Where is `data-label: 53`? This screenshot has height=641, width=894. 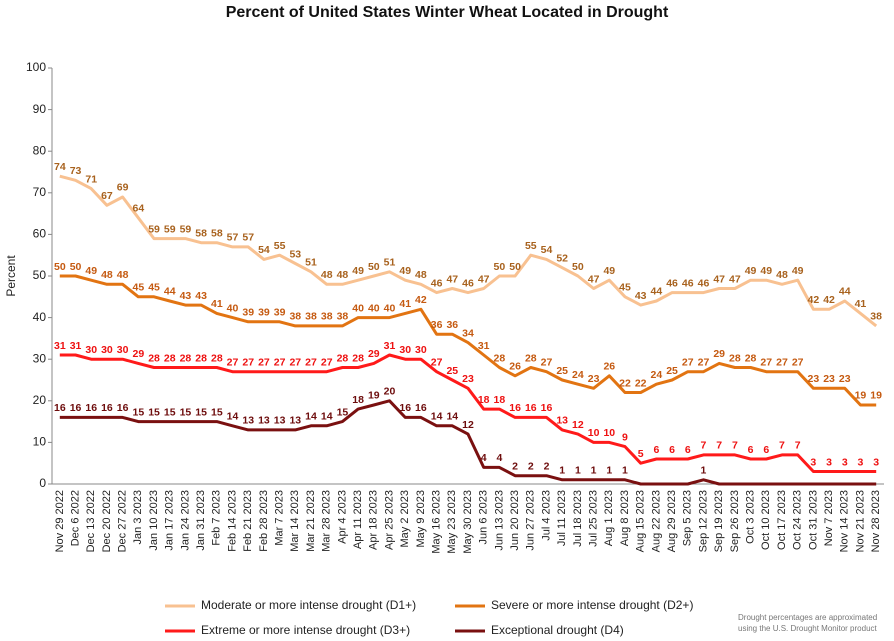 data-label: 53 is located at coordinates (295, 254).